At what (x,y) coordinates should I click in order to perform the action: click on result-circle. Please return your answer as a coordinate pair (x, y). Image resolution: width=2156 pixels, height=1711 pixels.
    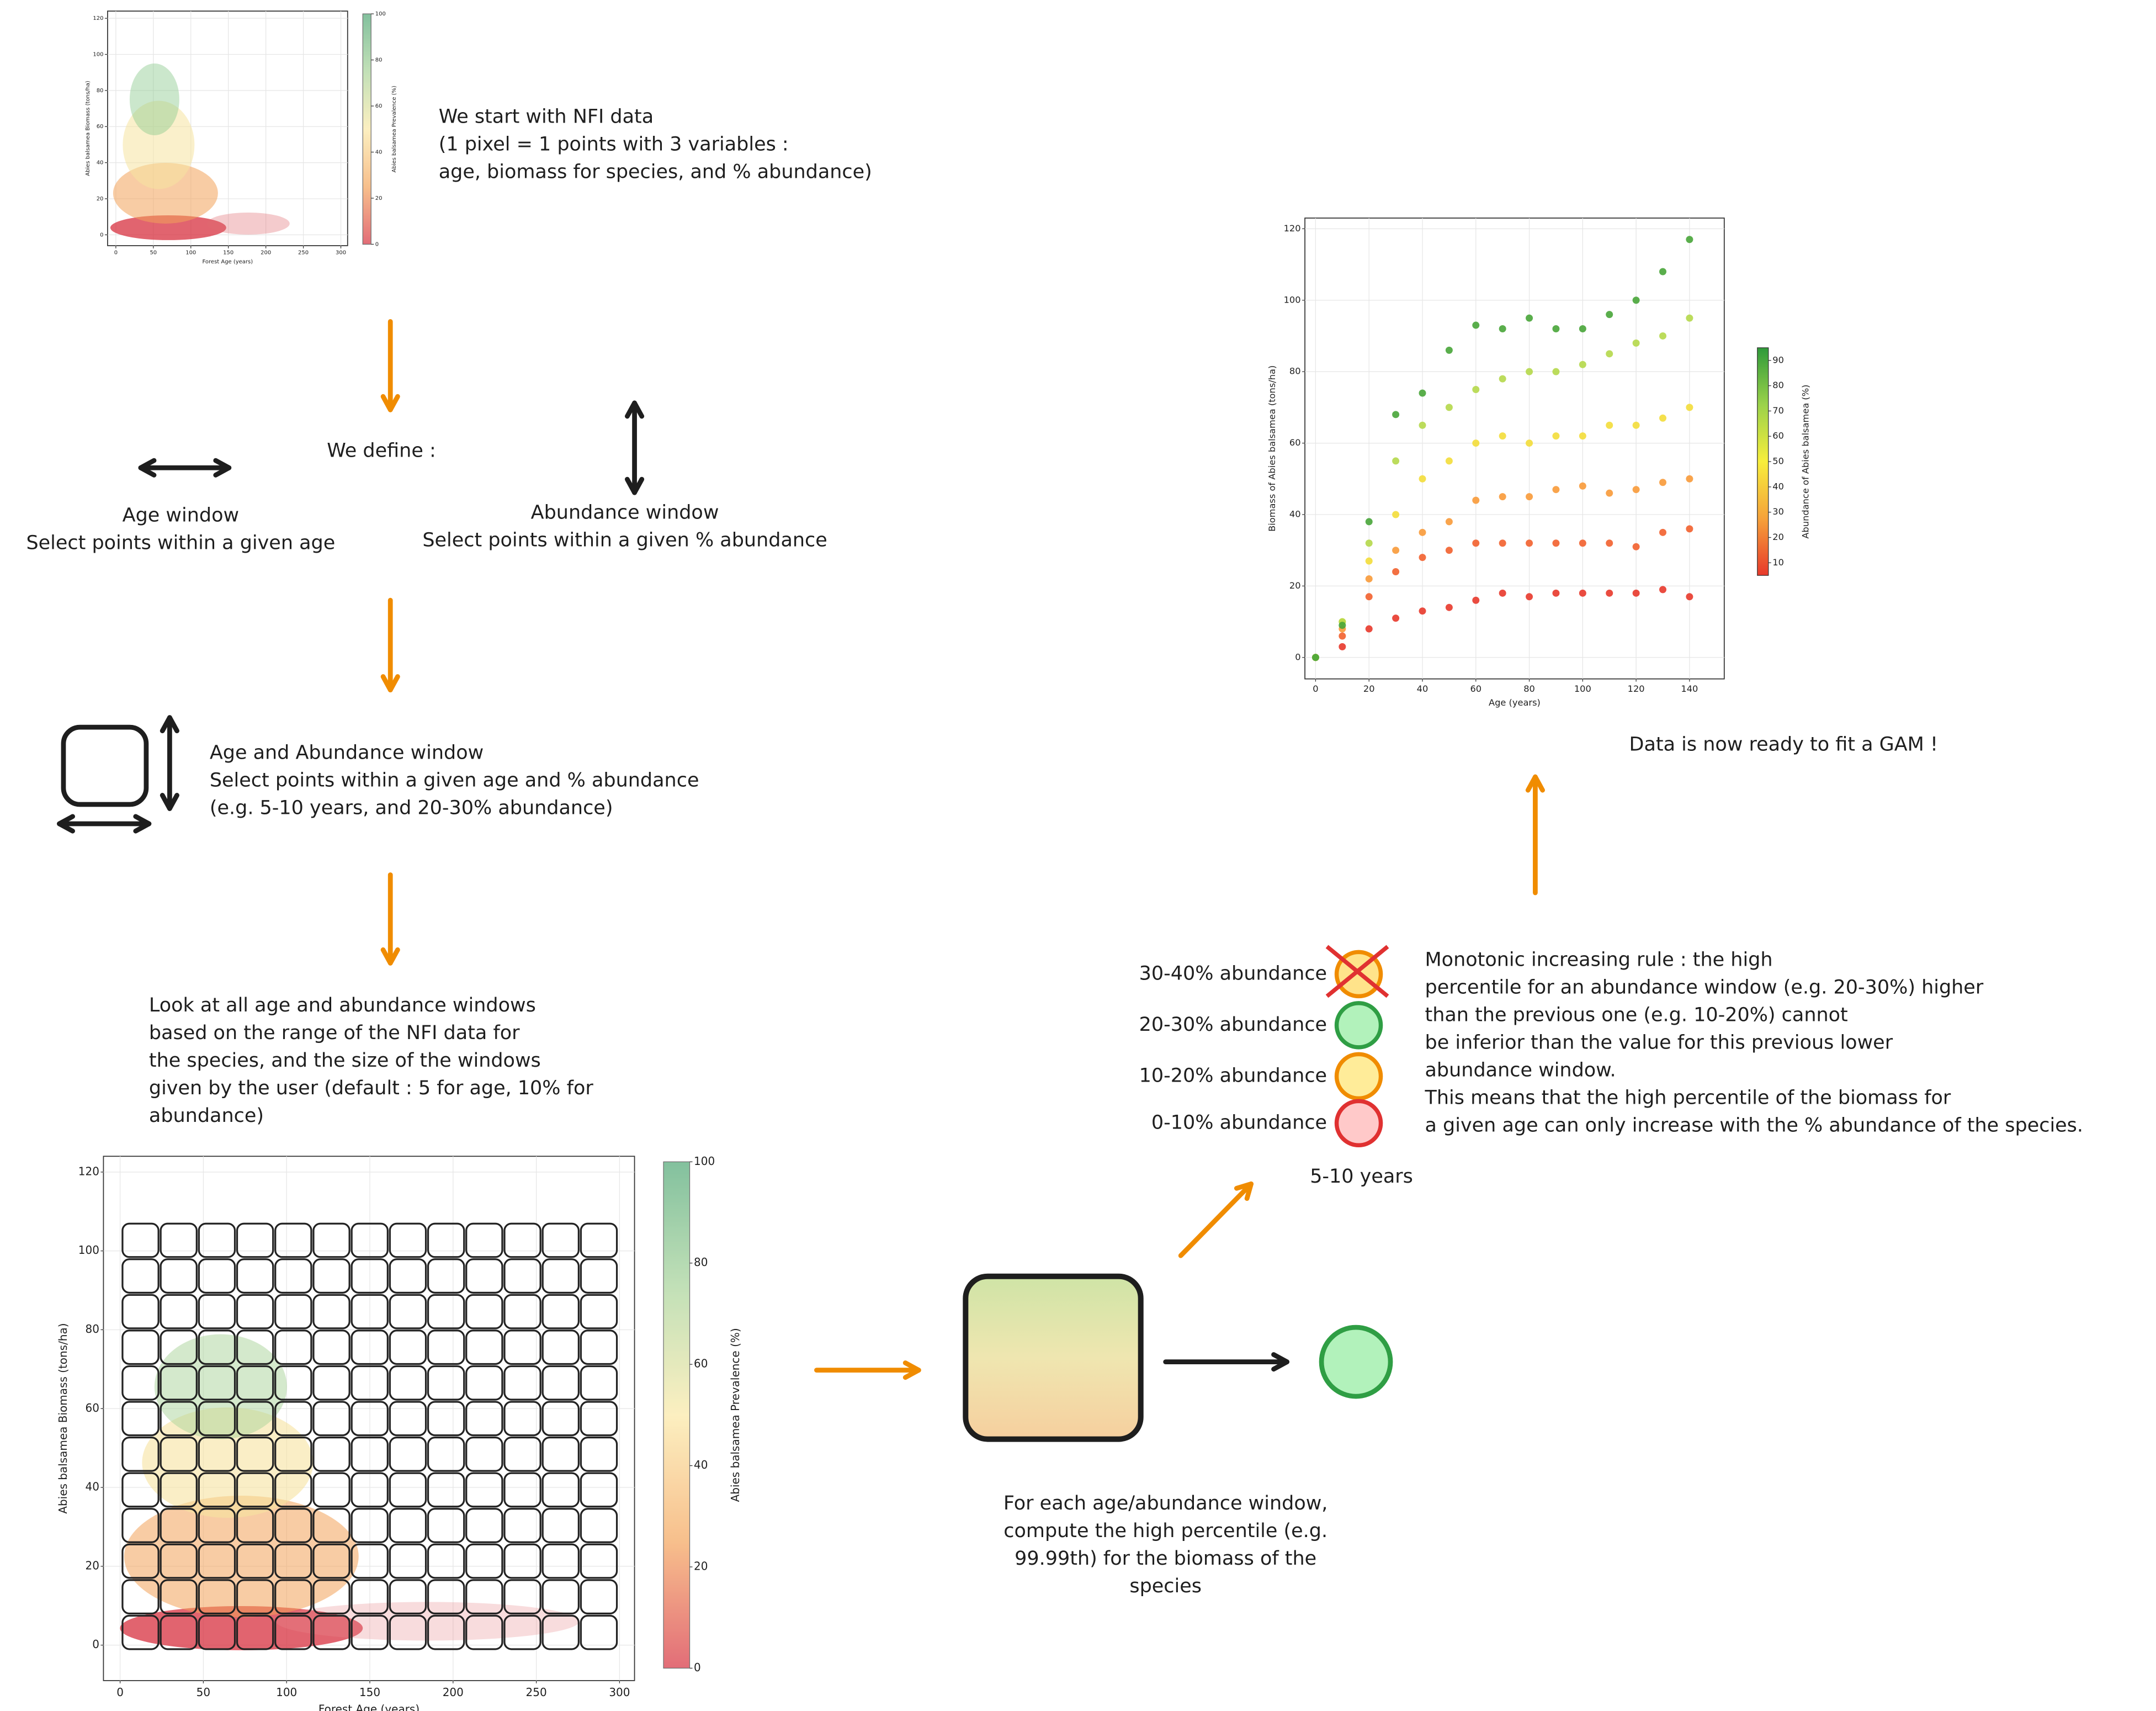
    Looking at the image, I should click on (1356, 1362).